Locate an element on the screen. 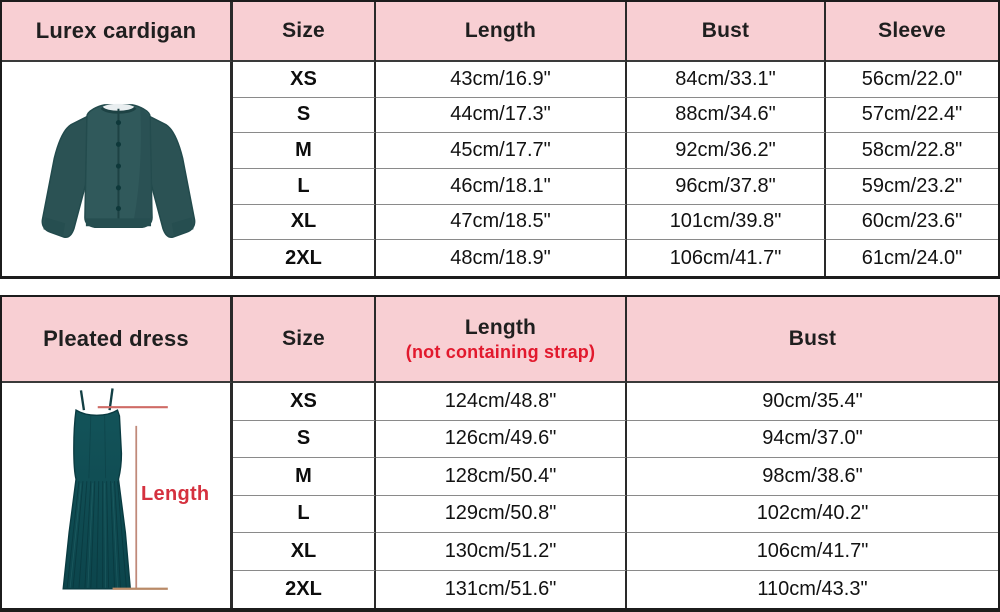 Image resolution: width=1000 pixels, height=612 pixels. table-cell: 130cm/51.2" is located at coordinates (501, 552).